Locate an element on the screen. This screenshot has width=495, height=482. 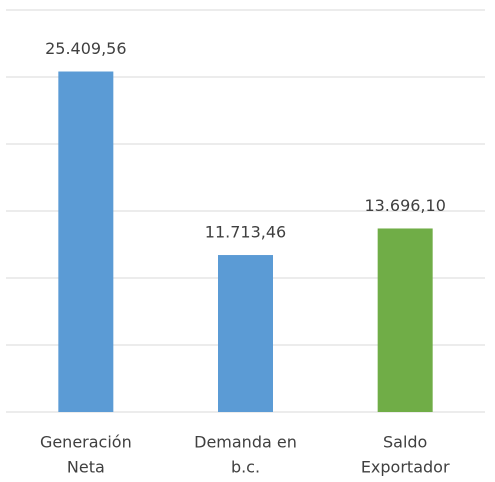
data-label: 25.409,56 is located at coordinates (85, 48).